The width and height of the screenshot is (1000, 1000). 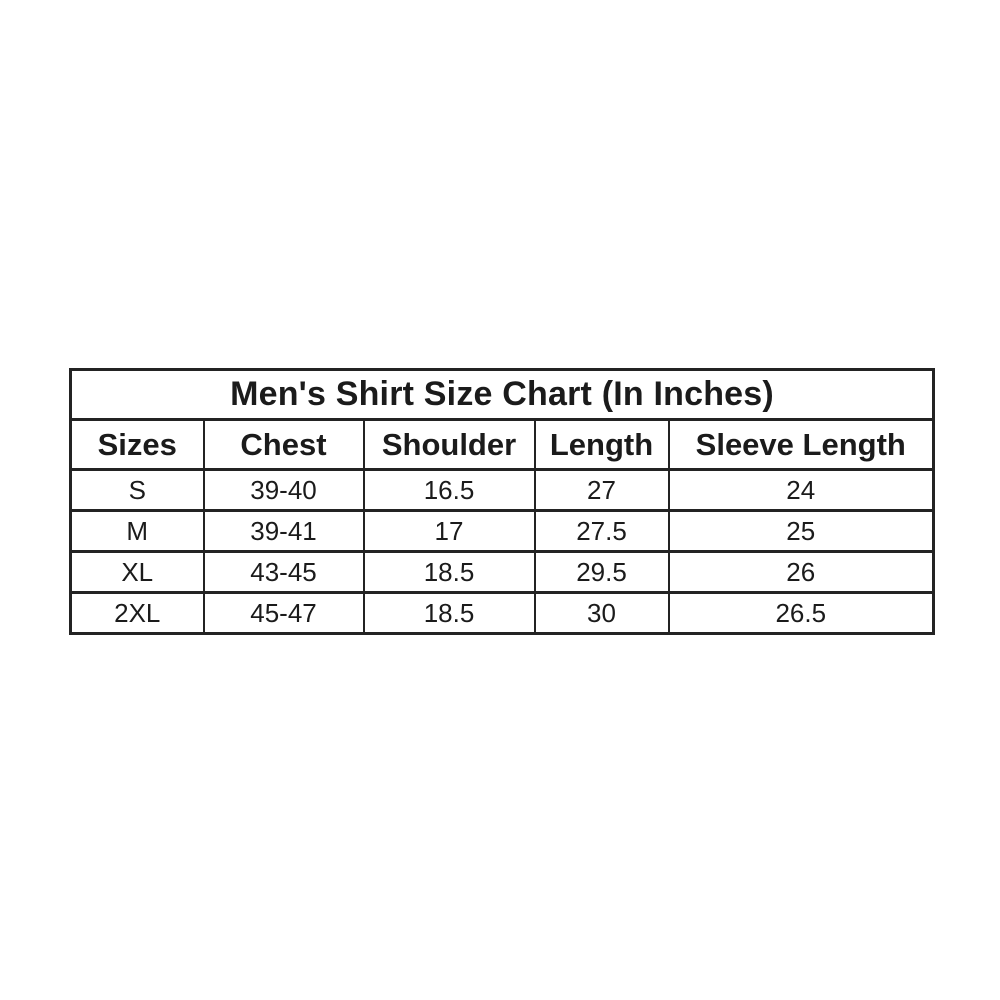 I want to click on size-cell: 2XL, so click(x=137, y=613).